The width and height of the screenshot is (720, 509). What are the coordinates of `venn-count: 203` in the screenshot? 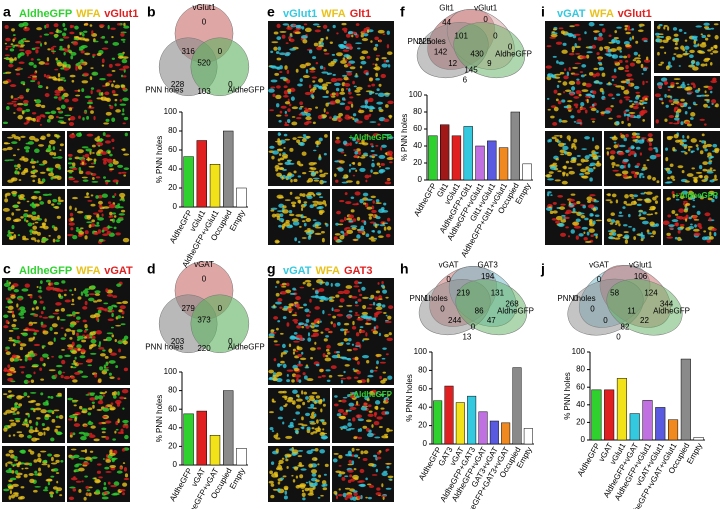 It's located at (178, 341).